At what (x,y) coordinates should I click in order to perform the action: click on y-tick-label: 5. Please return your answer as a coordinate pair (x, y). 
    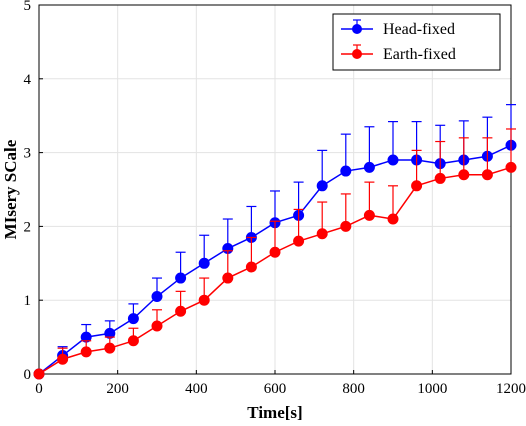
    Looking at the image, I should click on (28, 7).